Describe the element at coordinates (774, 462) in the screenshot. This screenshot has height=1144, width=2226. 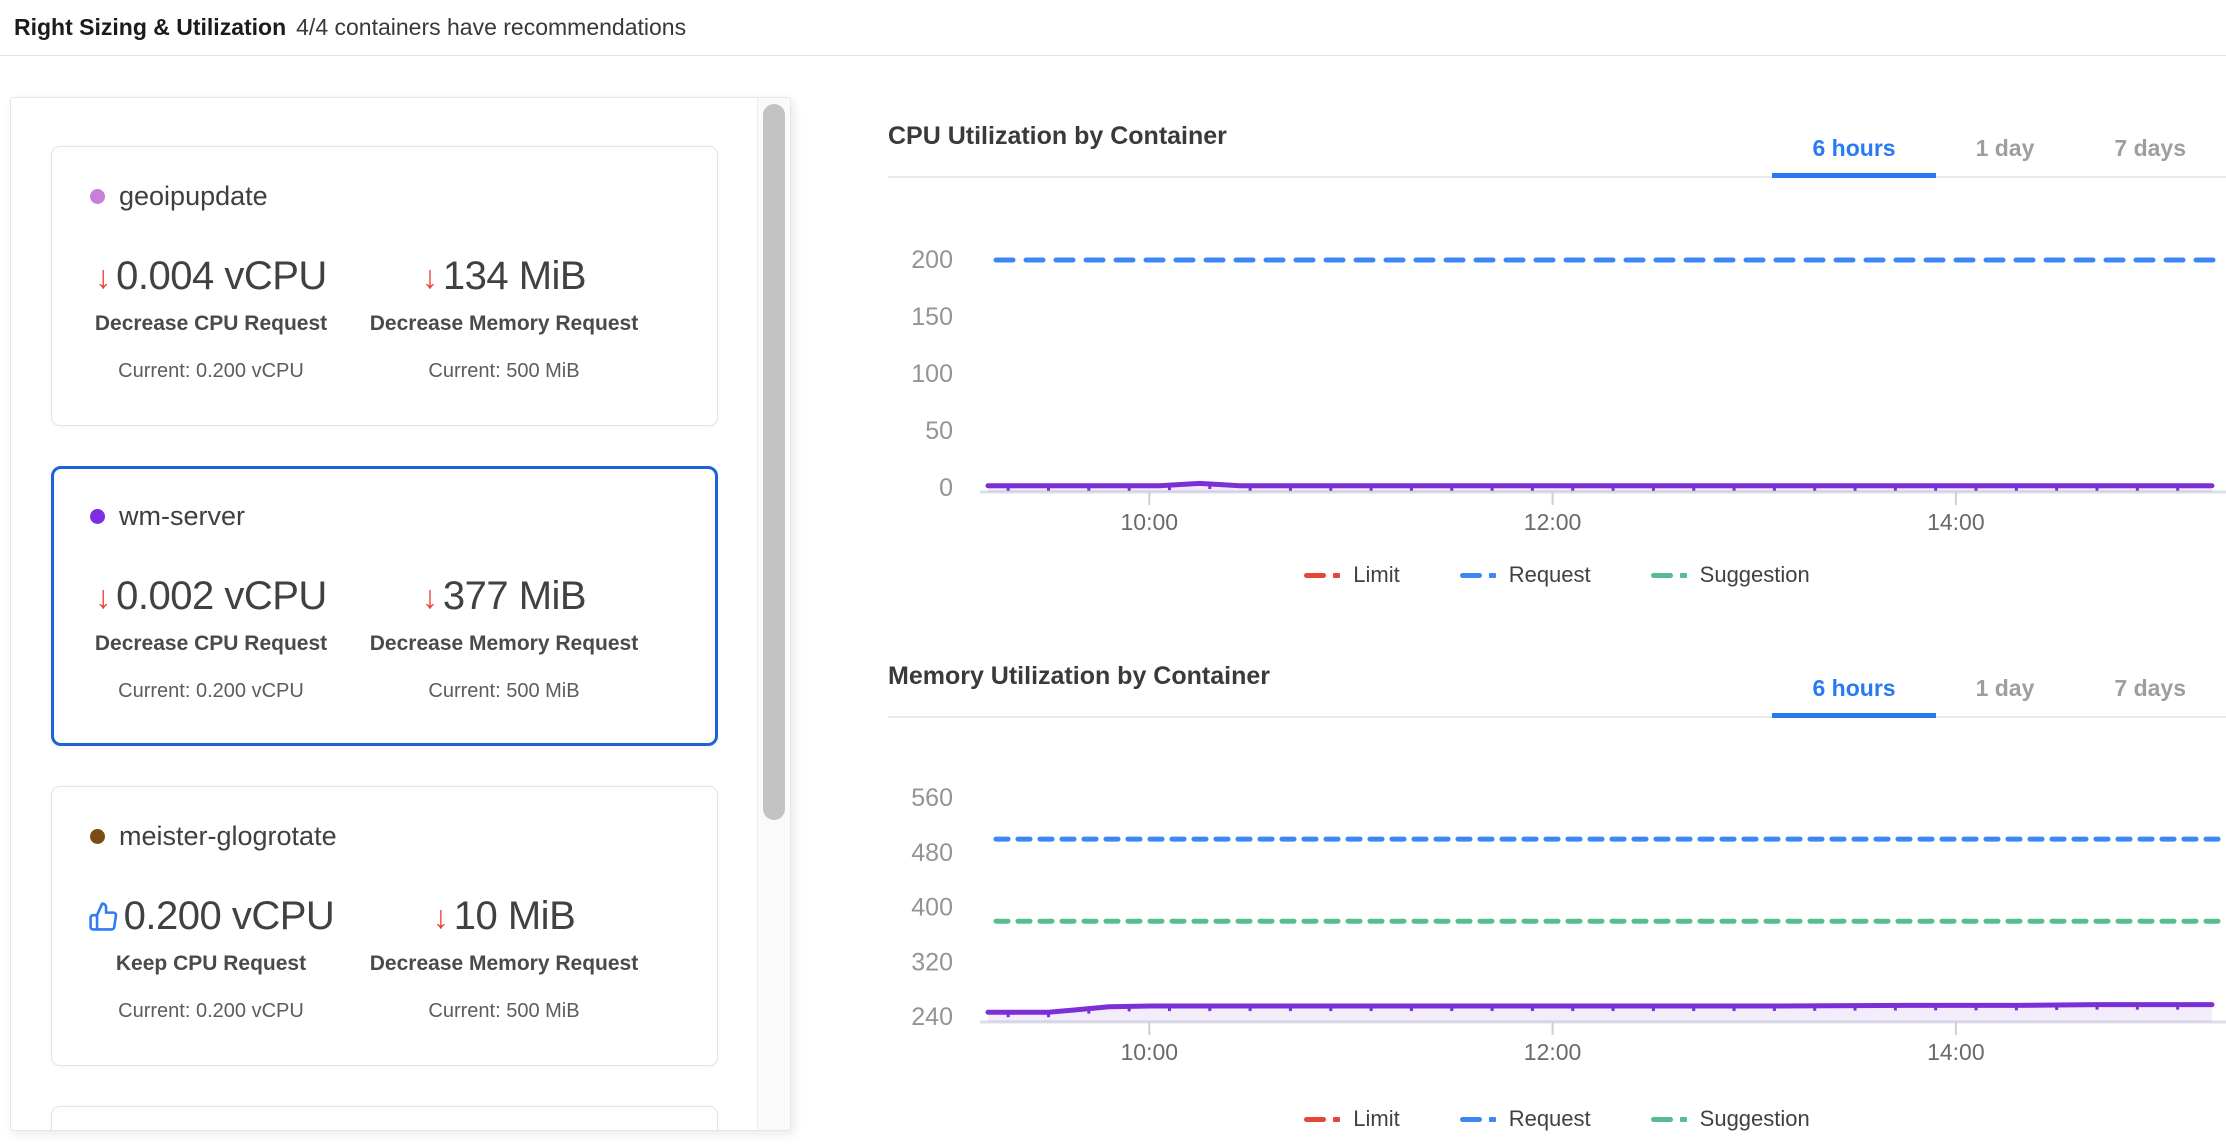
I see `scrollbar-thumb` at that location.